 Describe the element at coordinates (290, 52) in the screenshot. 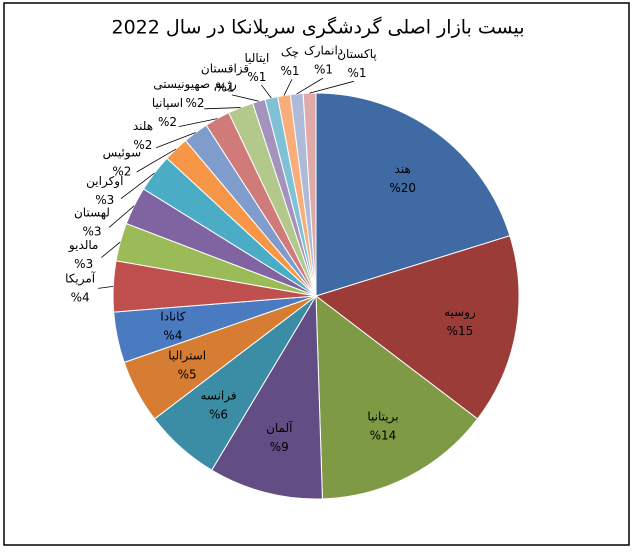

I see `slice-label: چک` at that location.